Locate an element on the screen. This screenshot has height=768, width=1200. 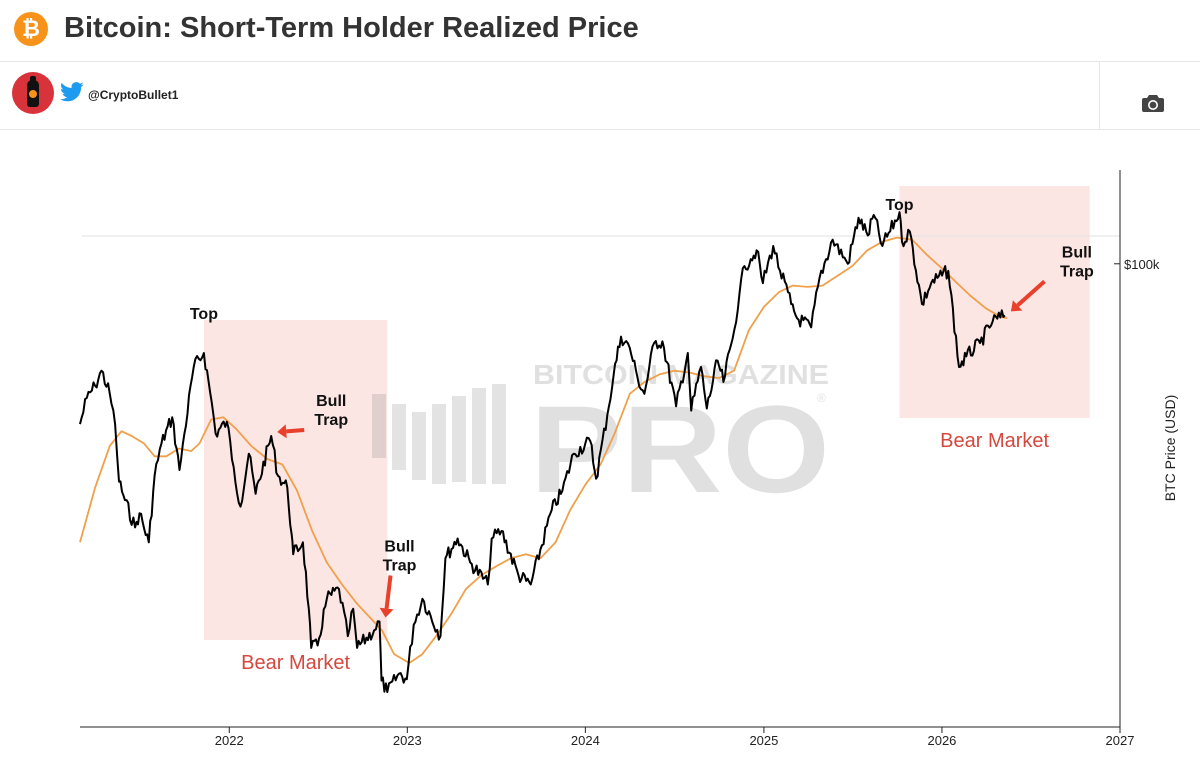
author-handle: @CryptoBullet1 is located at coordinates (133, 95).